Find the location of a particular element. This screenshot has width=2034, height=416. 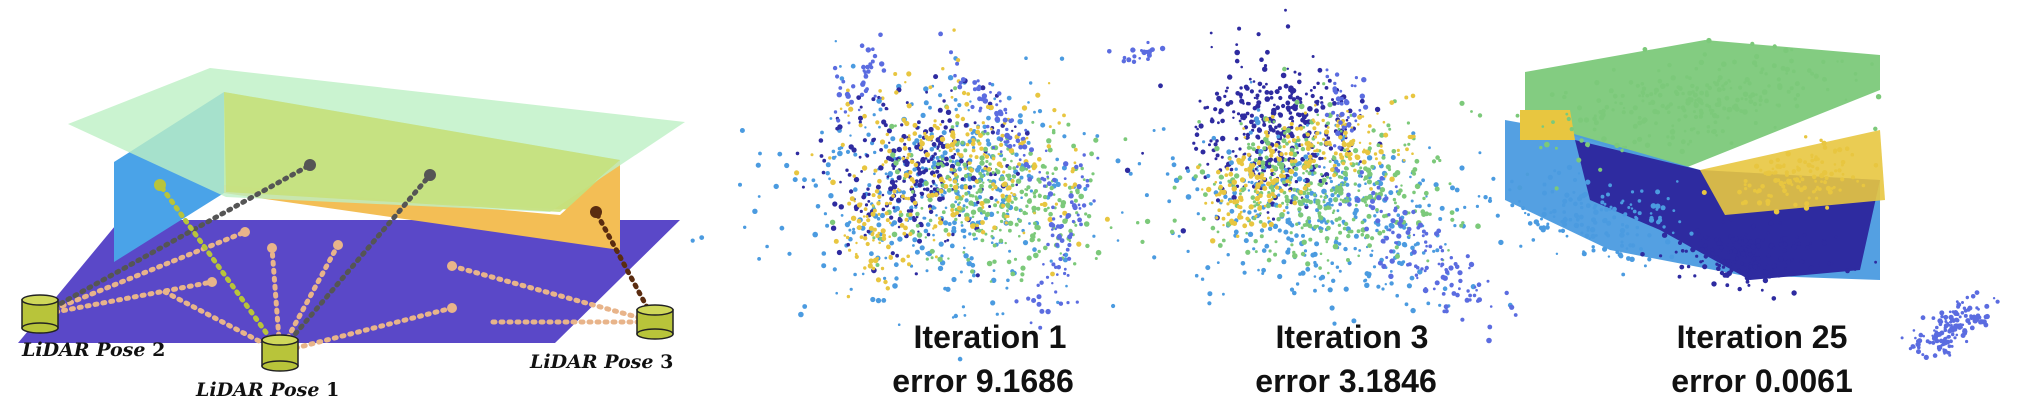

pose-label-1: LiDAR Pose 1 is located at coordinates (267, 390).